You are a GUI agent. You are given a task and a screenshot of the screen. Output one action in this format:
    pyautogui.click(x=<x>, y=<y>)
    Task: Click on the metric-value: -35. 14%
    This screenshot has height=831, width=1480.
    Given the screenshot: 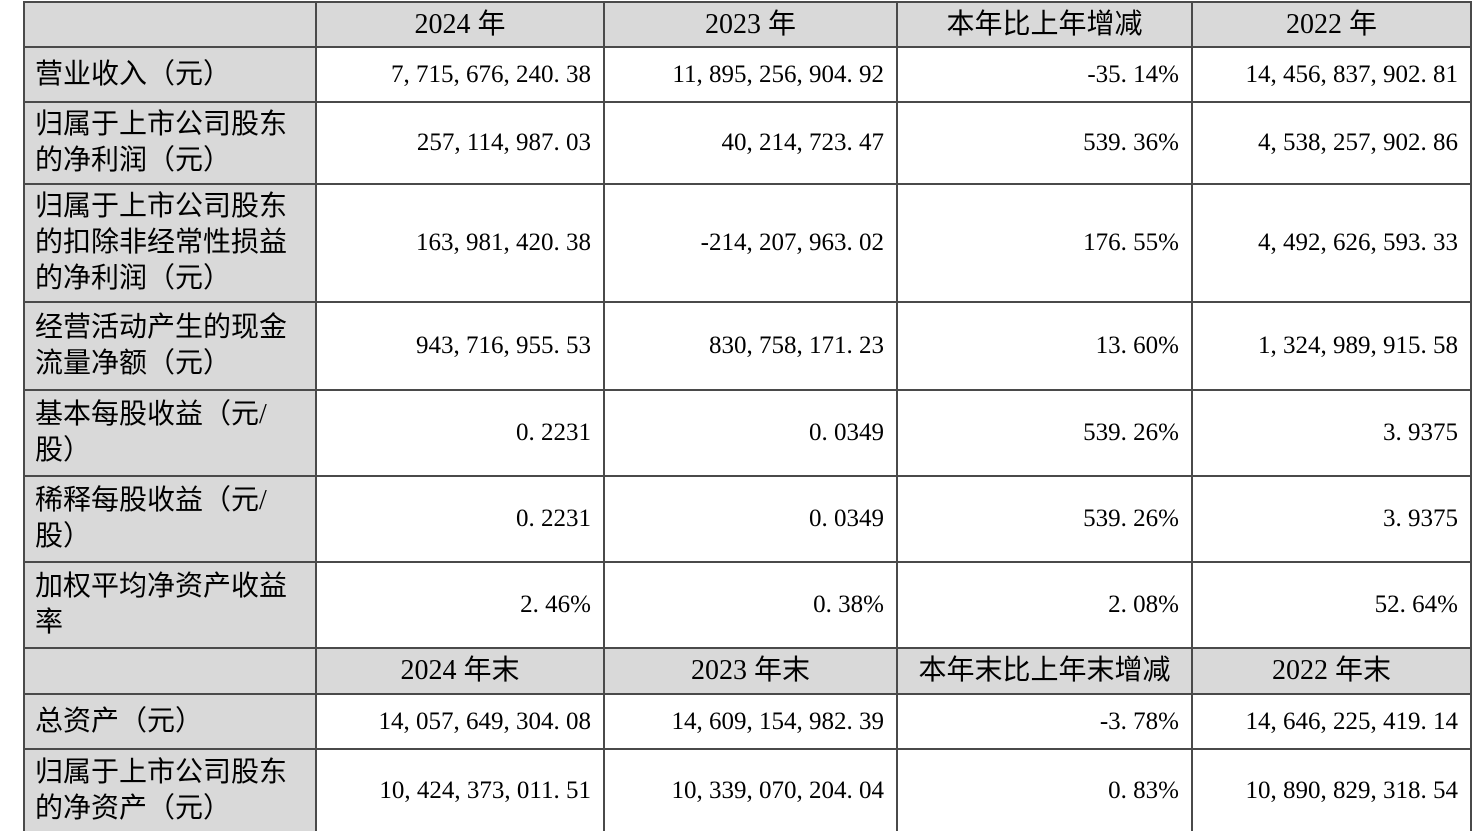 What is the action you would take?
    pyautogui.click(x=1044, y=74)
    